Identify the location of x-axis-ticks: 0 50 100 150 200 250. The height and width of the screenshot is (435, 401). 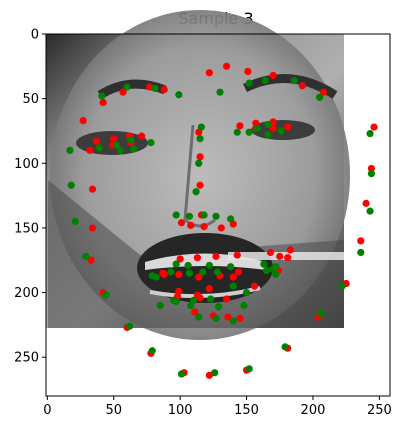
(217, 407).